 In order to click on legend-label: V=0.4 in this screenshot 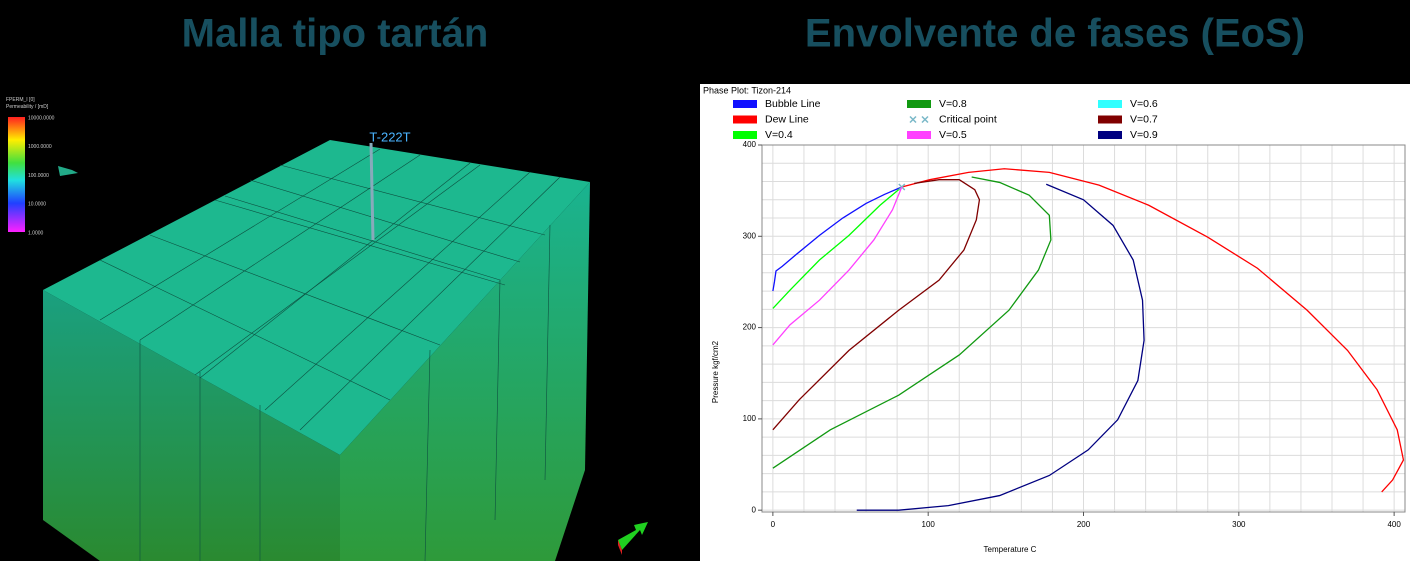, I will do `click(779, 135)`.